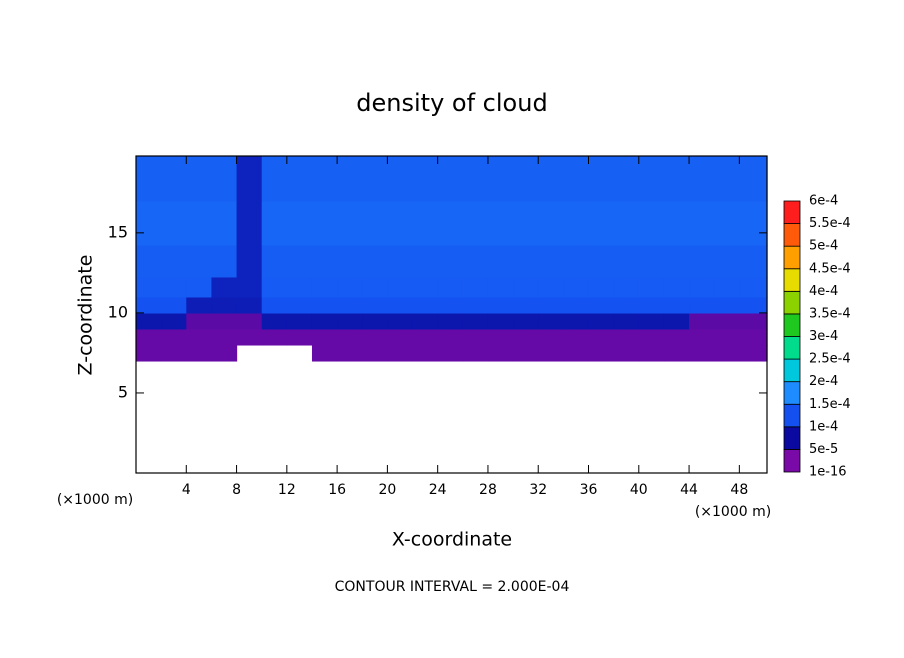 This screenshot has width=904, height=658. What do you see at coordinates (236, 490) in the screenshot?
I see `x-tick-label: 8` at bounding box center [236, 490].